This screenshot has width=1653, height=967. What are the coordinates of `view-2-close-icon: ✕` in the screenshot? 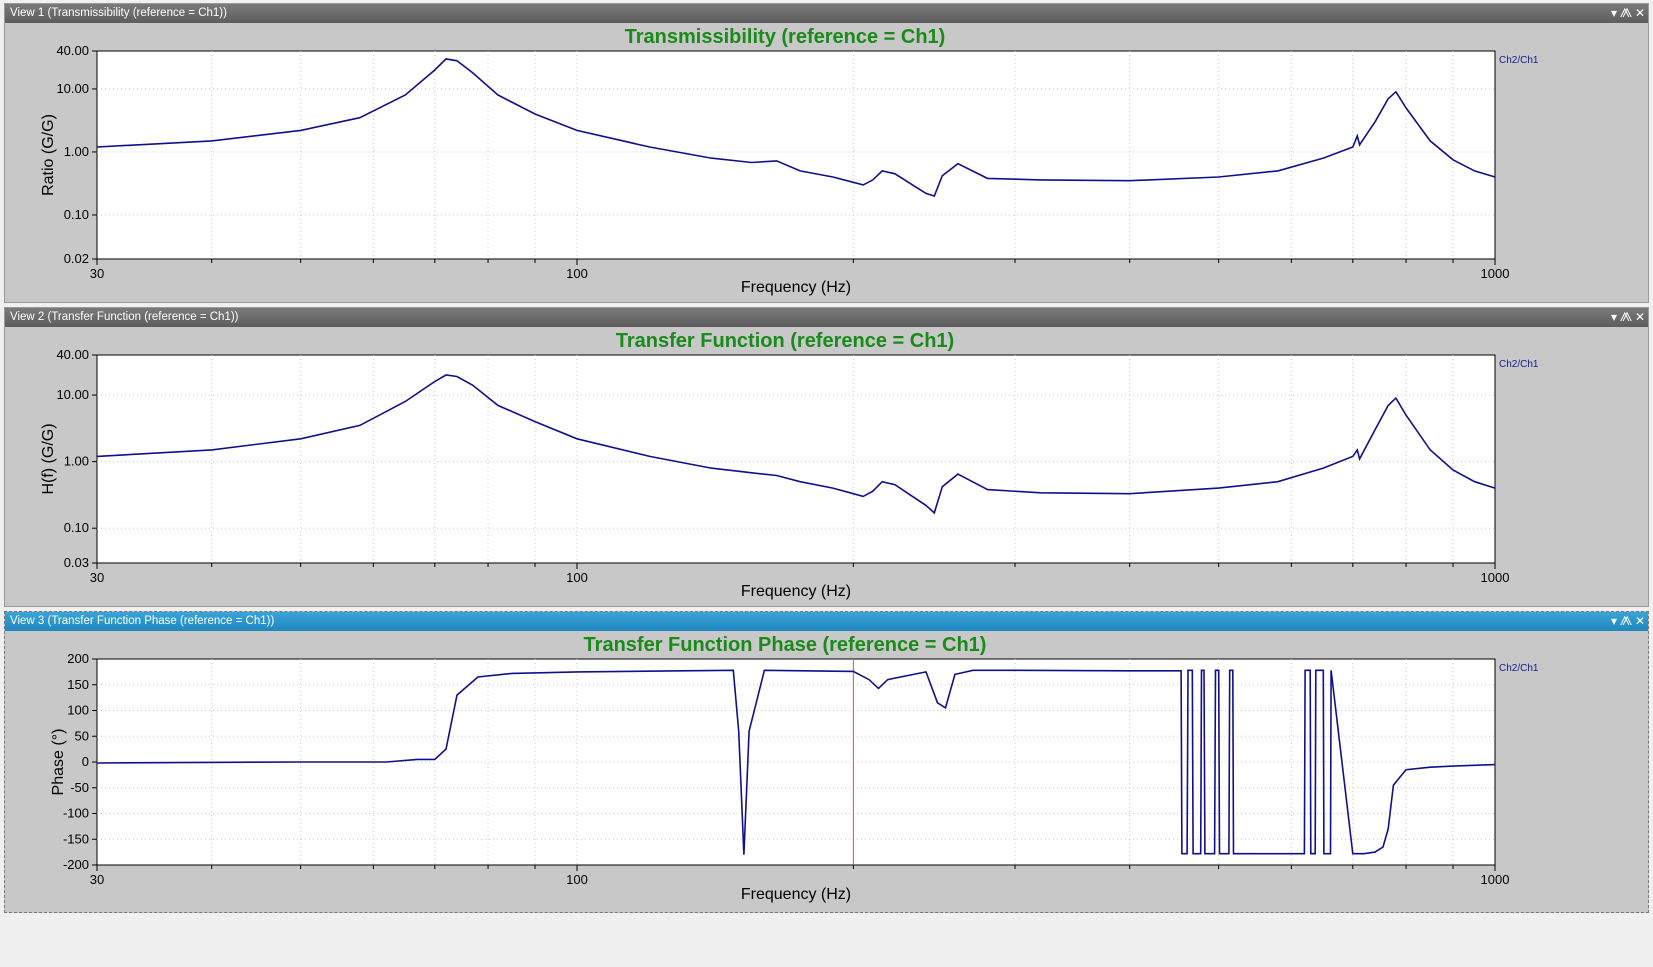 It's located at (1640, 317).